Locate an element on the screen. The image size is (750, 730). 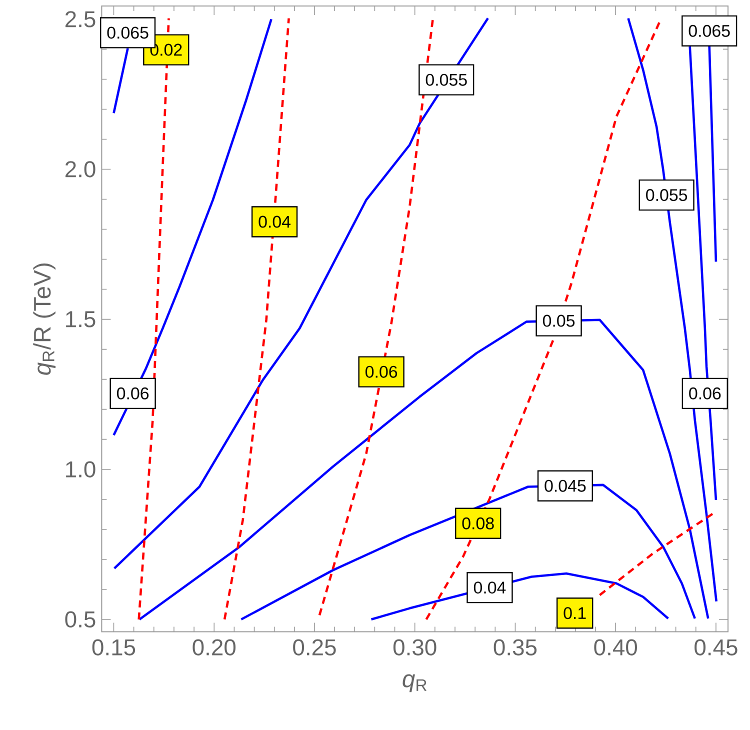
y-tick-label: 2.5 is located at coordinates (80, 19).